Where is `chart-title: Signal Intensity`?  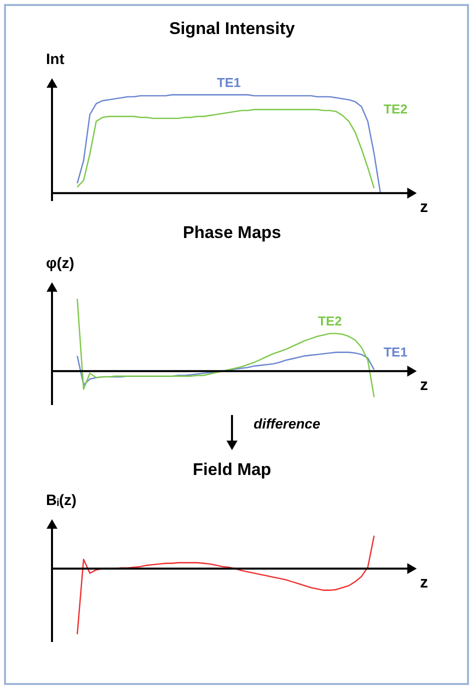 chart-title: Signal Intensity is located at coordinates (232, 28).